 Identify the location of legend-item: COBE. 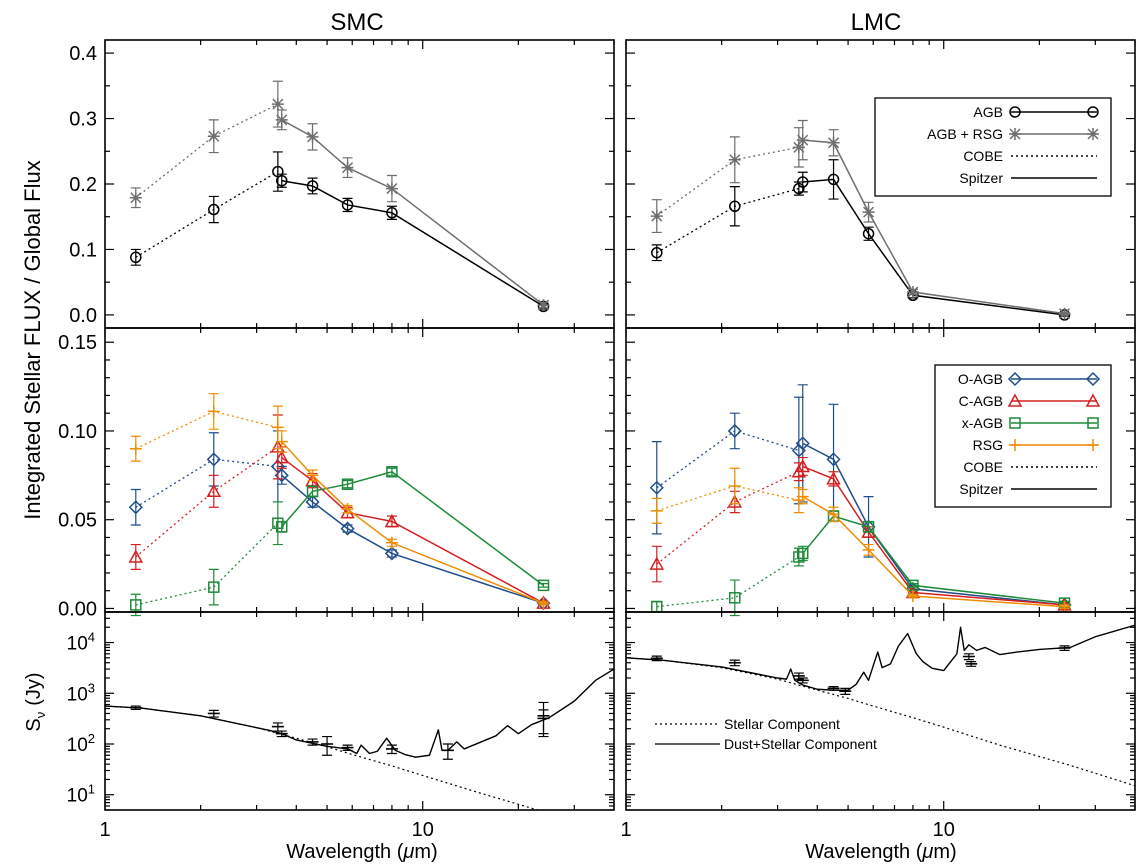
(1030, 467).